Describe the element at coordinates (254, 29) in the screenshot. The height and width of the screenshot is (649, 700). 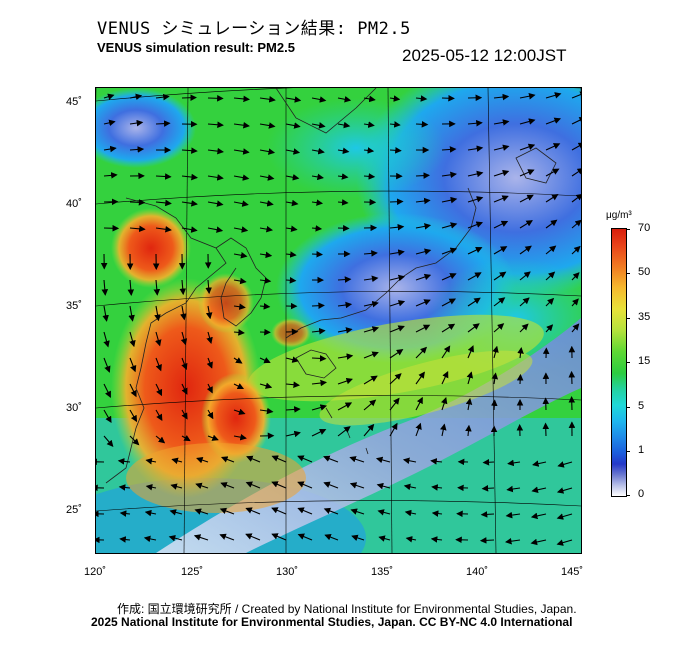
I see `title-japanese: VENUS シミュレーション結果: PM2.5` at that location.